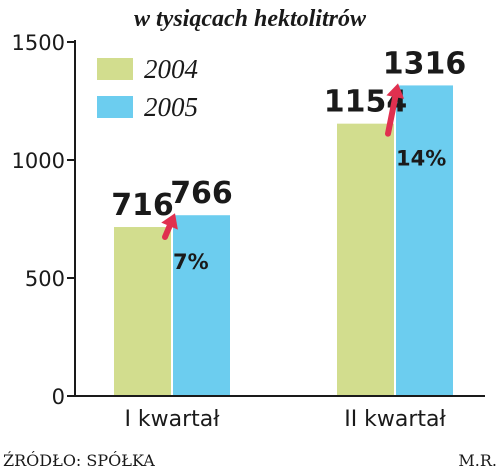  What do you see at coordinates (142, 205) in the screenshot?
I see `value-label-2004-0: 716` at bounding box center [142, 205].